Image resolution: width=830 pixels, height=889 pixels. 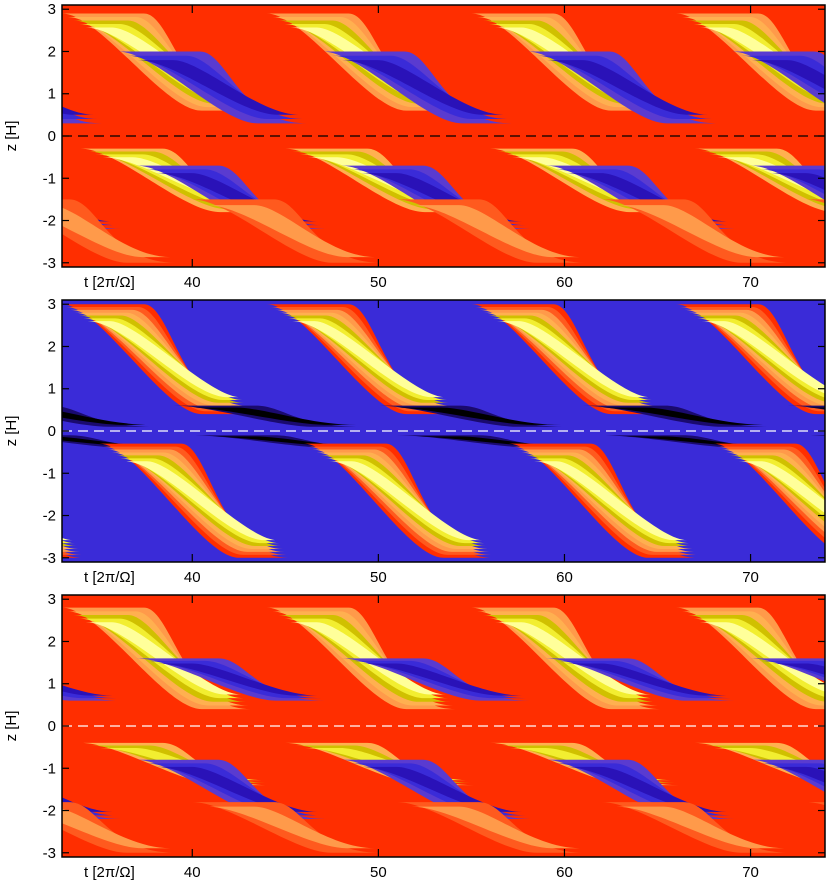 I want to click on y-tick-label: -2, so click(x=49, y=516).